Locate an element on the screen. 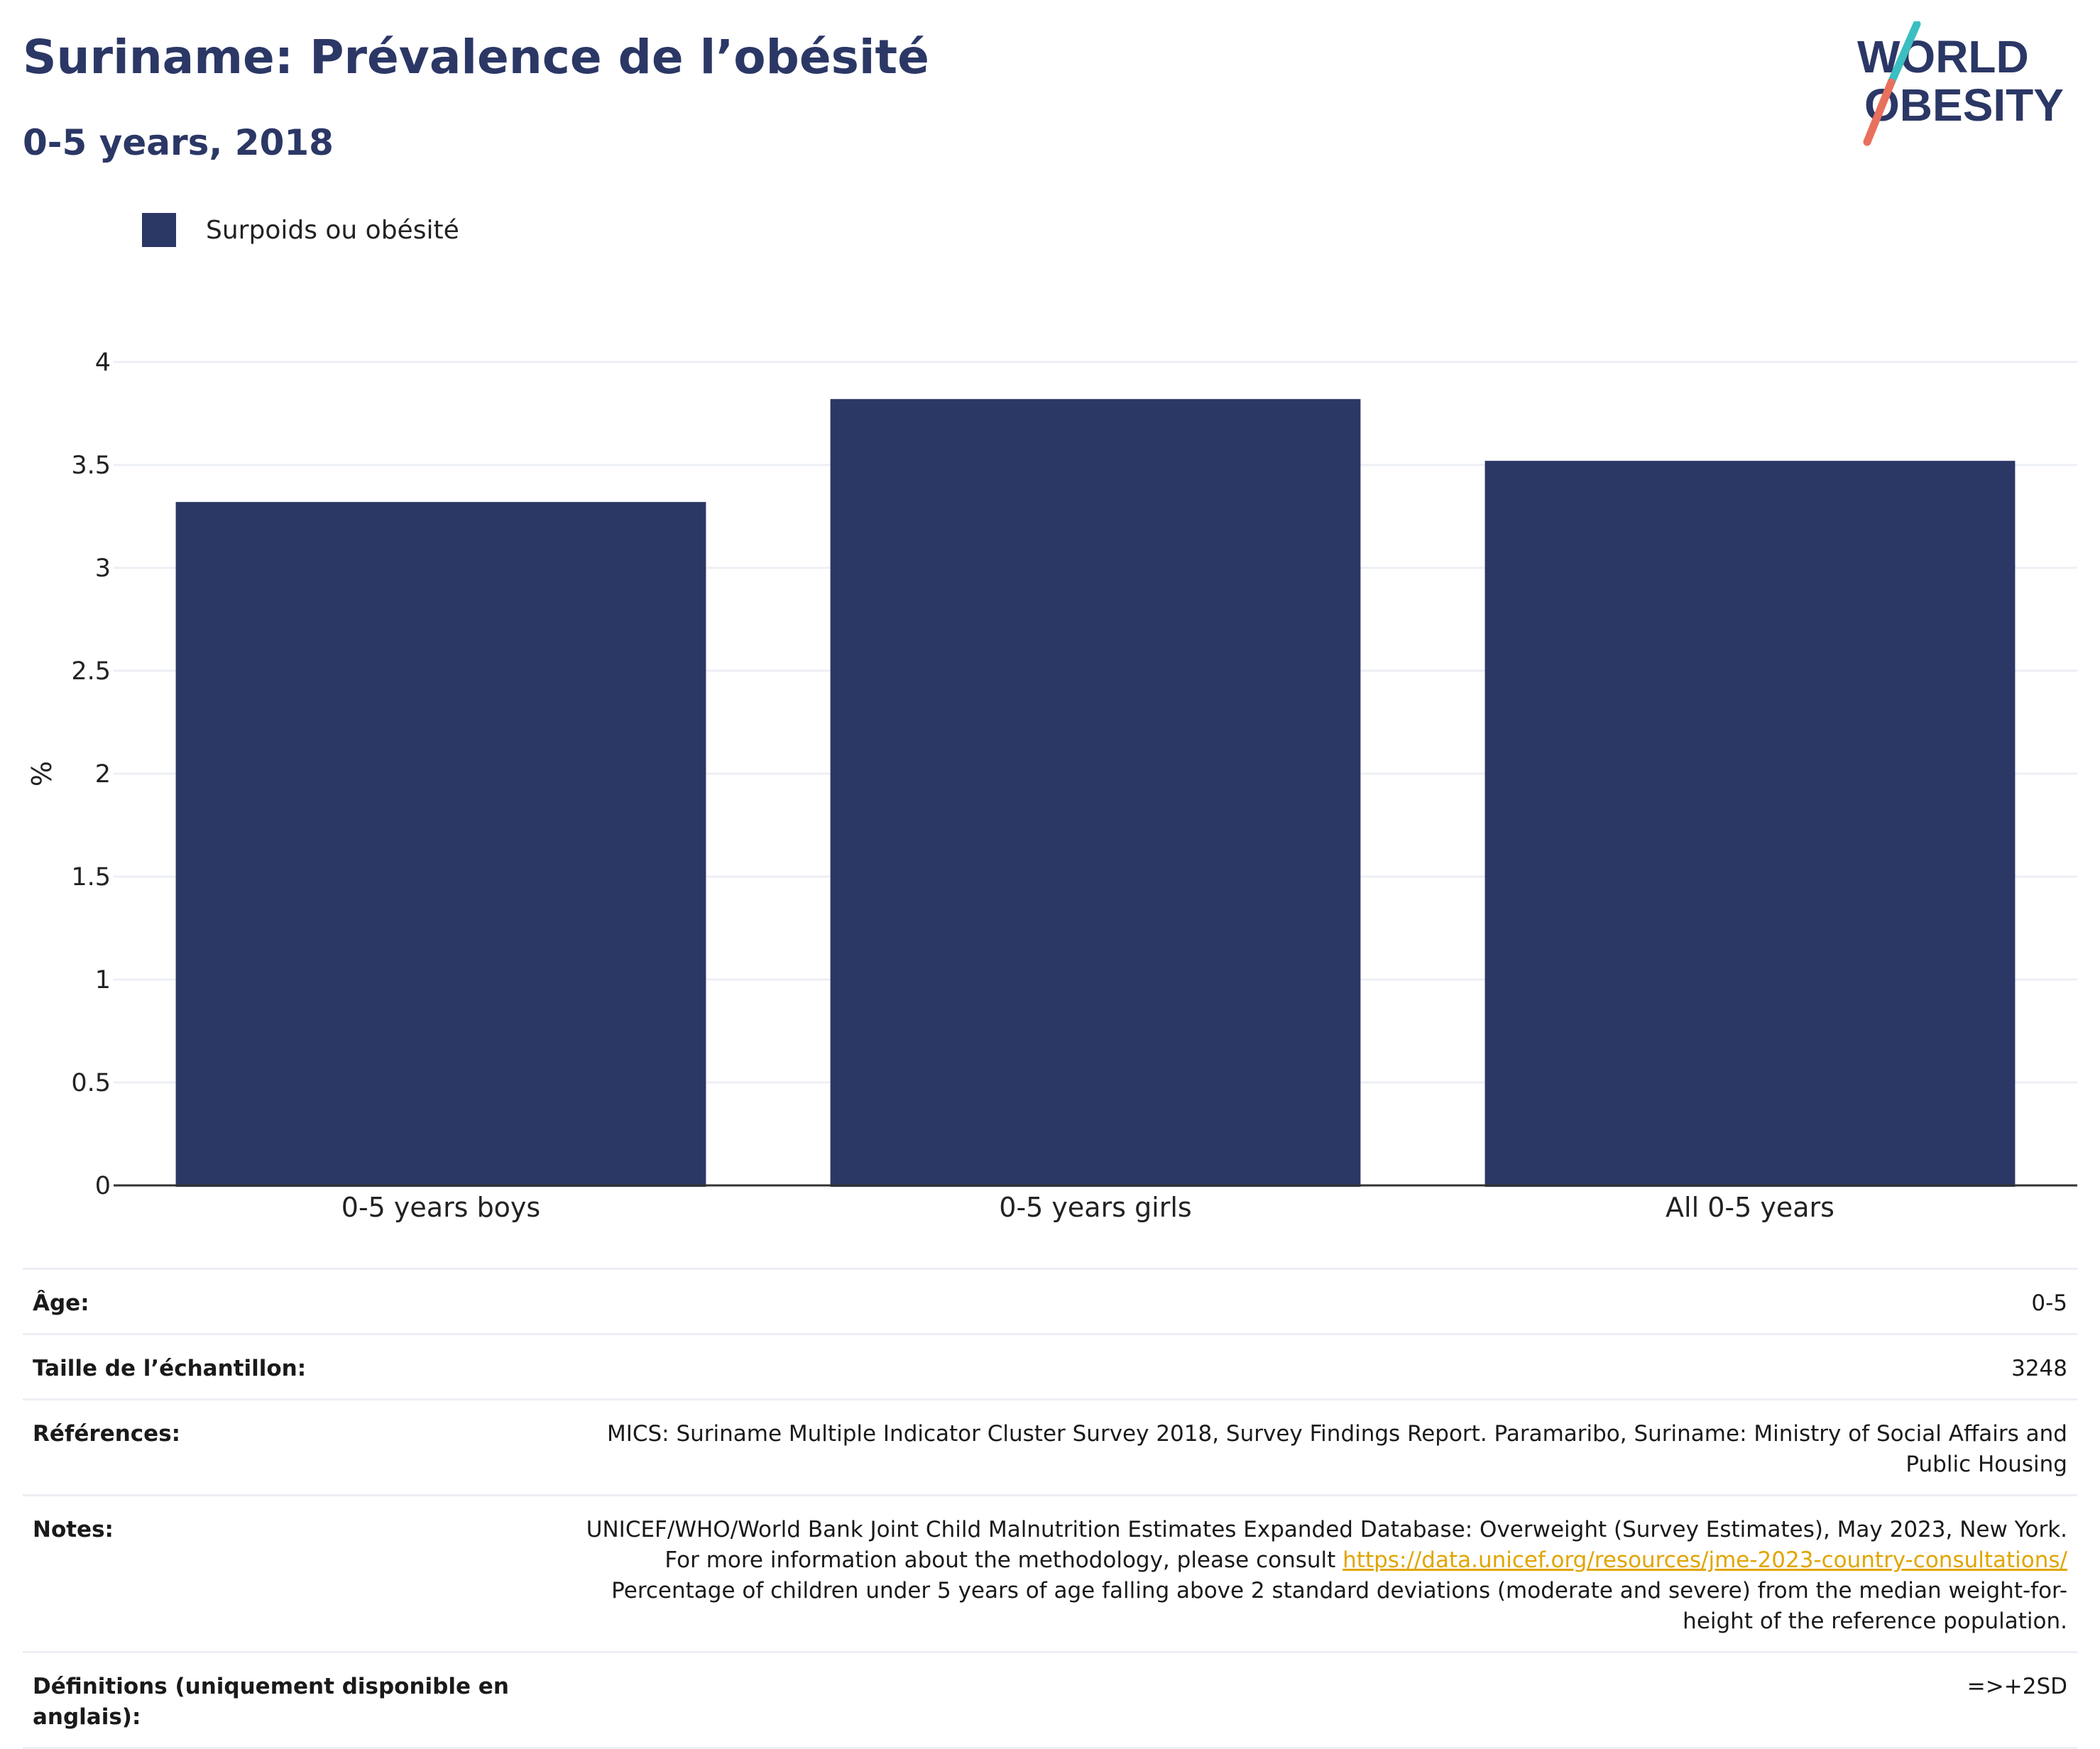 The image size is (2100, 1749). legend-label: Surpoids ou obésité is located at coordinates (332, 230).